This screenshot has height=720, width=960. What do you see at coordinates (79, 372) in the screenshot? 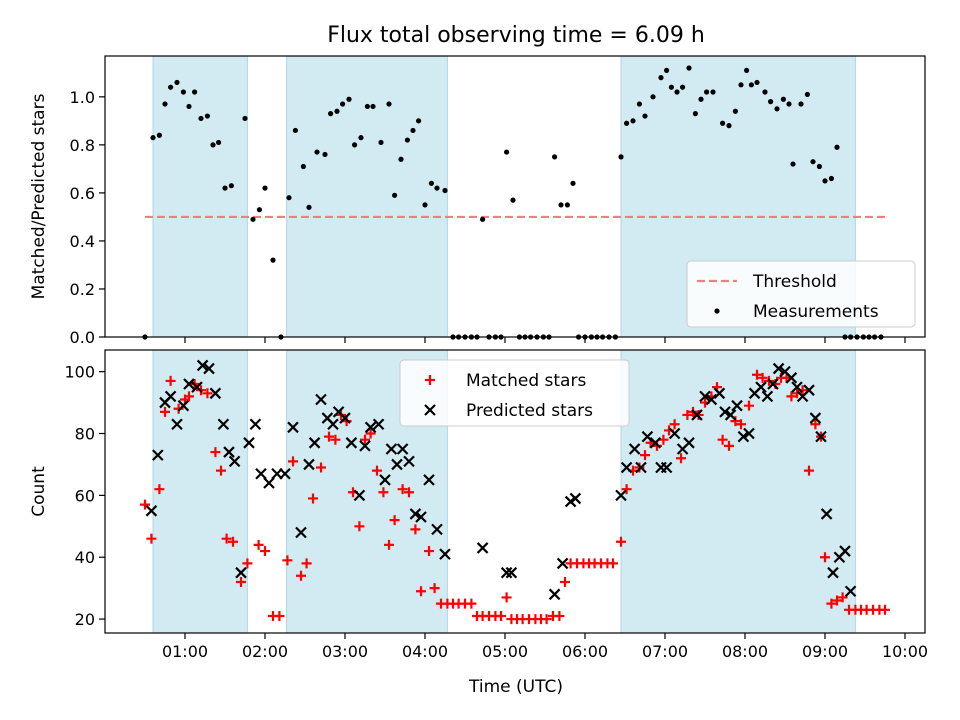
I see `y-tick-label: 100` at bounding box center [79, 372].